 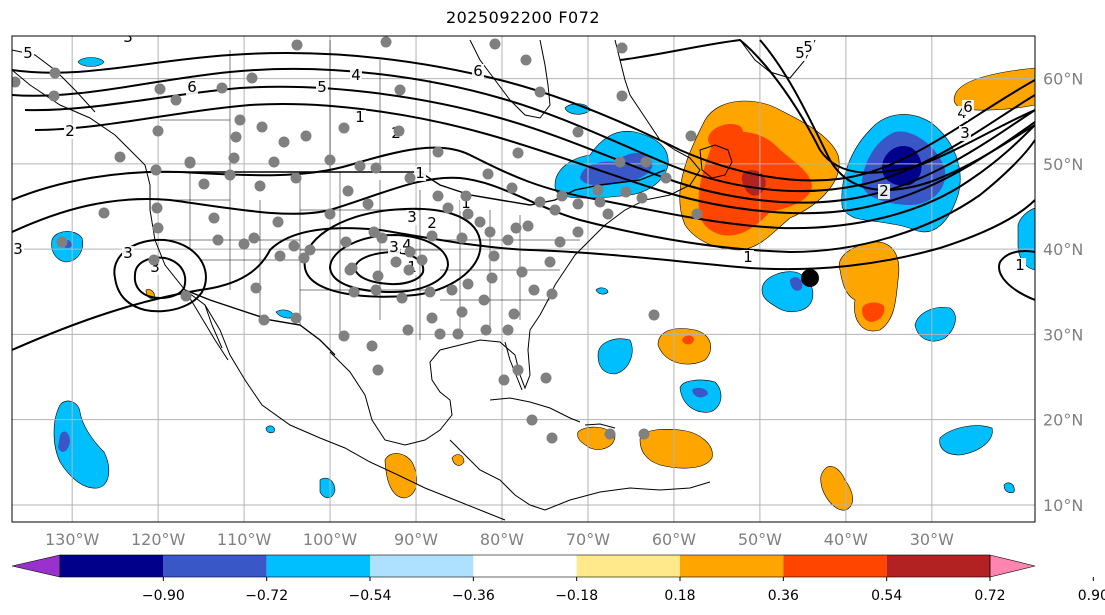 I want to click on latitude-label: 50°N, so click(x=1063, y=164).